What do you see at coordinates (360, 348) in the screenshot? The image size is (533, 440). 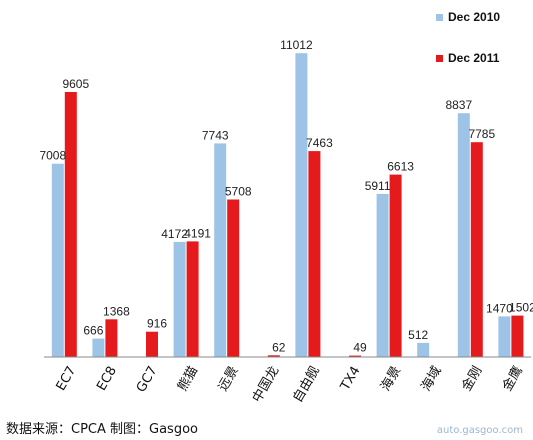 I see `value-label-dec2011-7: 49` at bounding box center [360, 348].